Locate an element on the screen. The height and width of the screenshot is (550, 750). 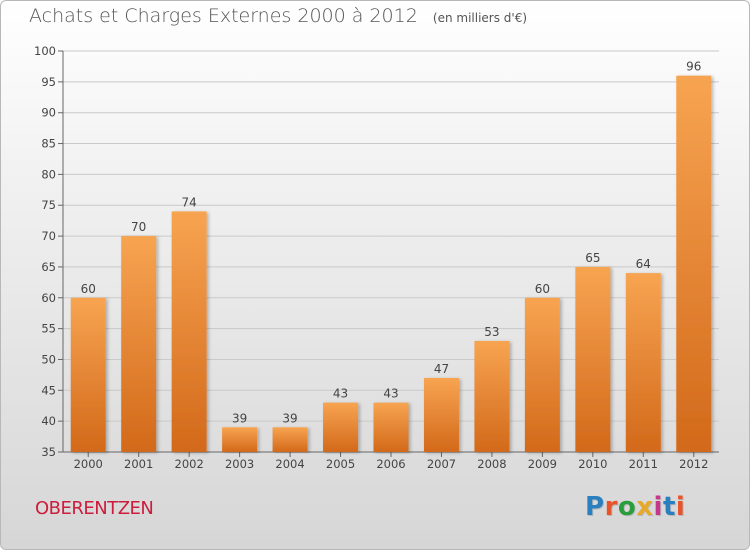
x-tick-label: 2010 is located at coordinates (592, 464).